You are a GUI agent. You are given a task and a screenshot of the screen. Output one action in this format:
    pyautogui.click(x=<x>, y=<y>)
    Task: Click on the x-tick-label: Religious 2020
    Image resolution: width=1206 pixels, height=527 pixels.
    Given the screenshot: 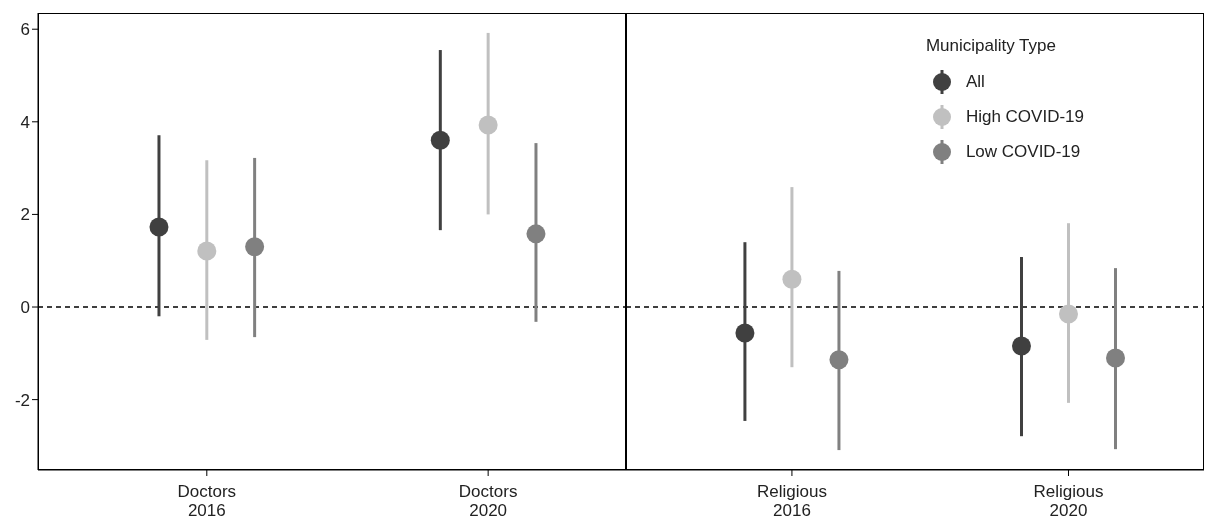 What is the action you would take?
    pyautogui.click(x=1068, y=501)
    